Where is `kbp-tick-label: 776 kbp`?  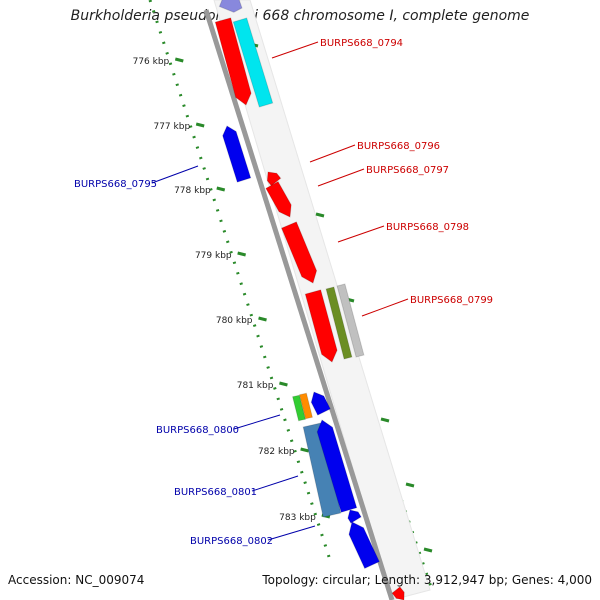 kbp-tick-label: 776 kbp is located at coordinates (151, 62).